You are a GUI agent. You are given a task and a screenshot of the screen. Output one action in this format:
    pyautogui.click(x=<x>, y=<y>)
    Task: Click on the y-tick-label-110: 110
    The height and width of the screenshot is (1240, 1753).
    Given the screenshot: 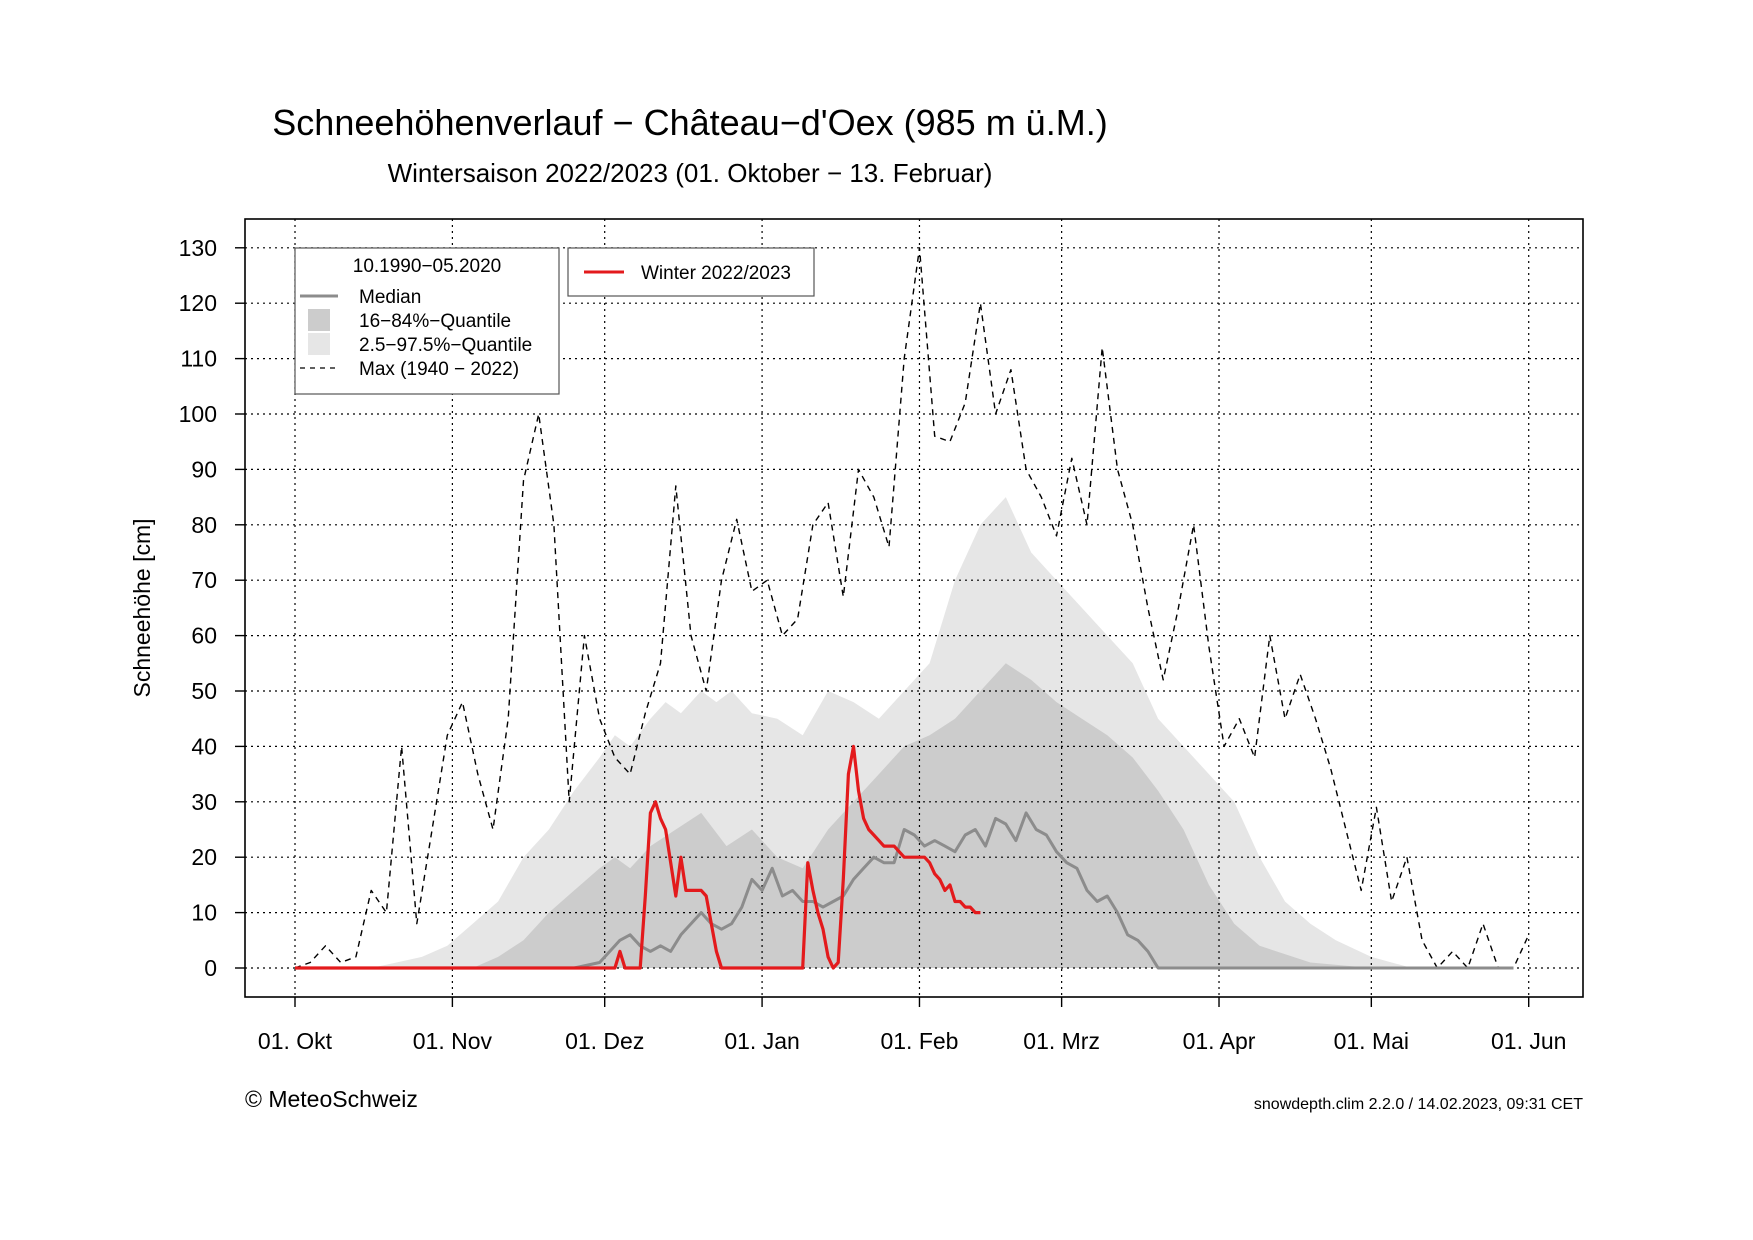 What is the action you would take?
    pyautogui.click(x=198, y=359)
    